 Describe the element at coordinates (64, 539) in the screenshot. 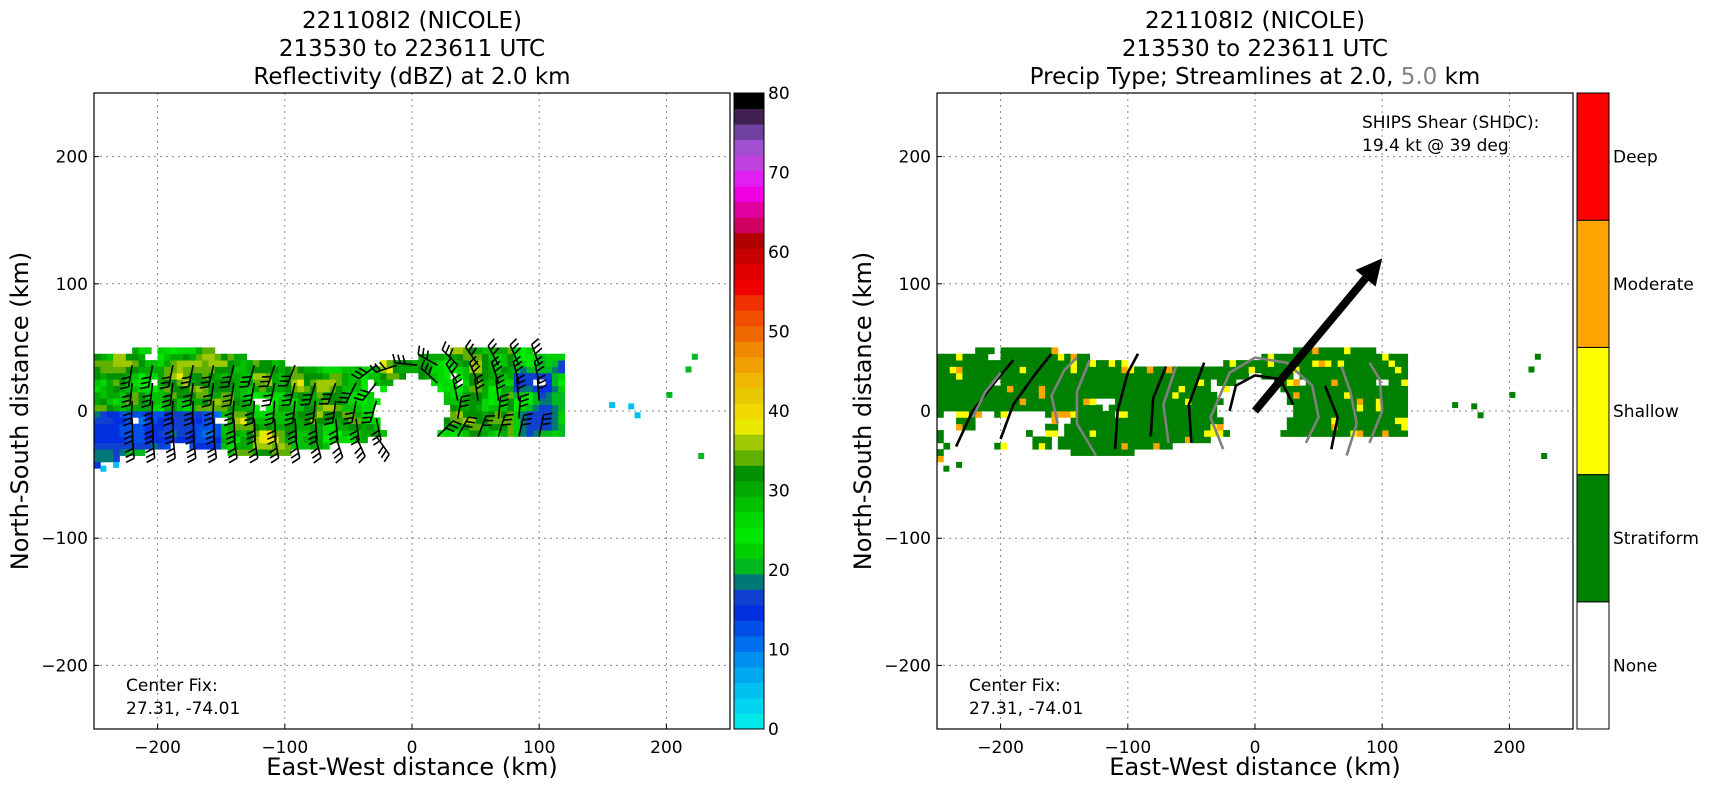

I see `y-tick-label: −100` at that location.